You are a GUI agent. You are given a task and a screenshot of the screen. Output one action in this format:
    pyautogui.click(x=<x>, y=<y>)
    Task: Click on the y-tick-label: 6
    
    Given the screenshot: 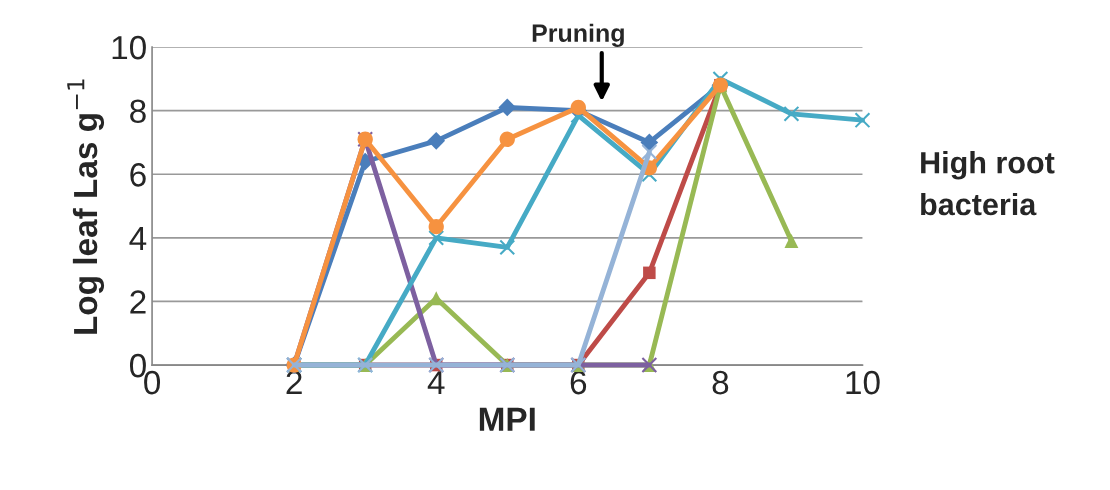 What is the action you would take?
    pyautogui.click(x=138, y=175)
    